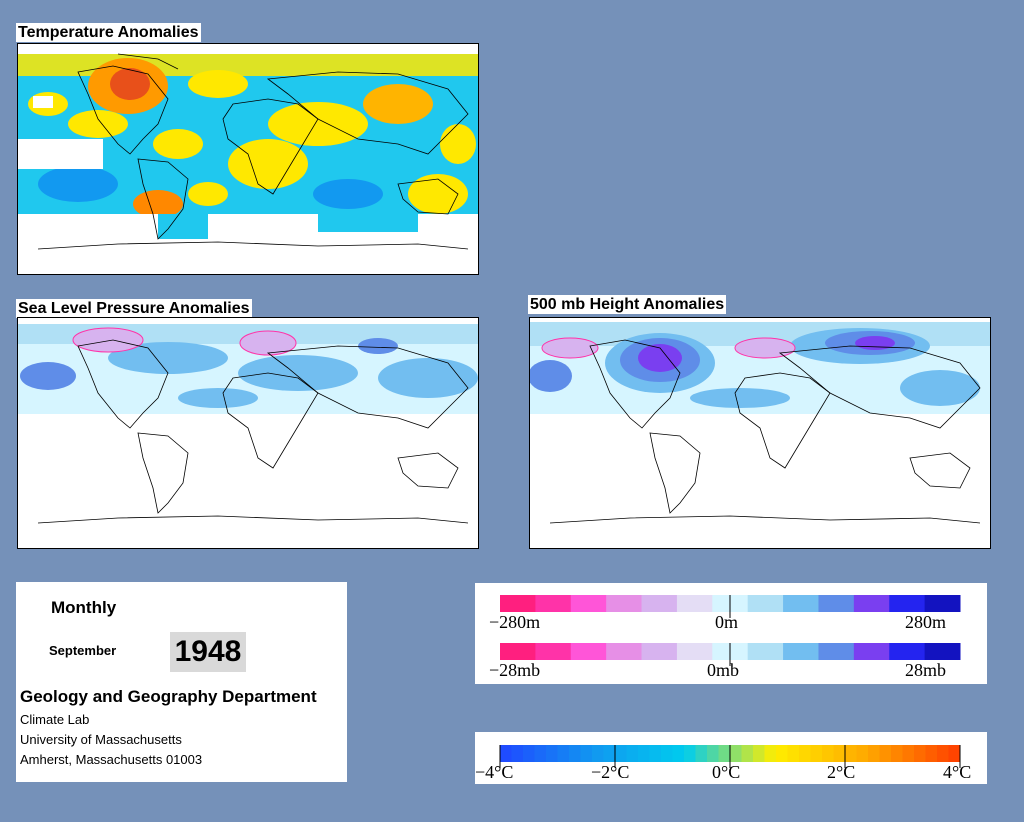 This screenshot has width=1024, height=822. Describe the element at coordinates (731, 633) in the screenshot. I see `height-pressure-legend: −280m 0m 280m −28mb 0mb 28mb` at that location.